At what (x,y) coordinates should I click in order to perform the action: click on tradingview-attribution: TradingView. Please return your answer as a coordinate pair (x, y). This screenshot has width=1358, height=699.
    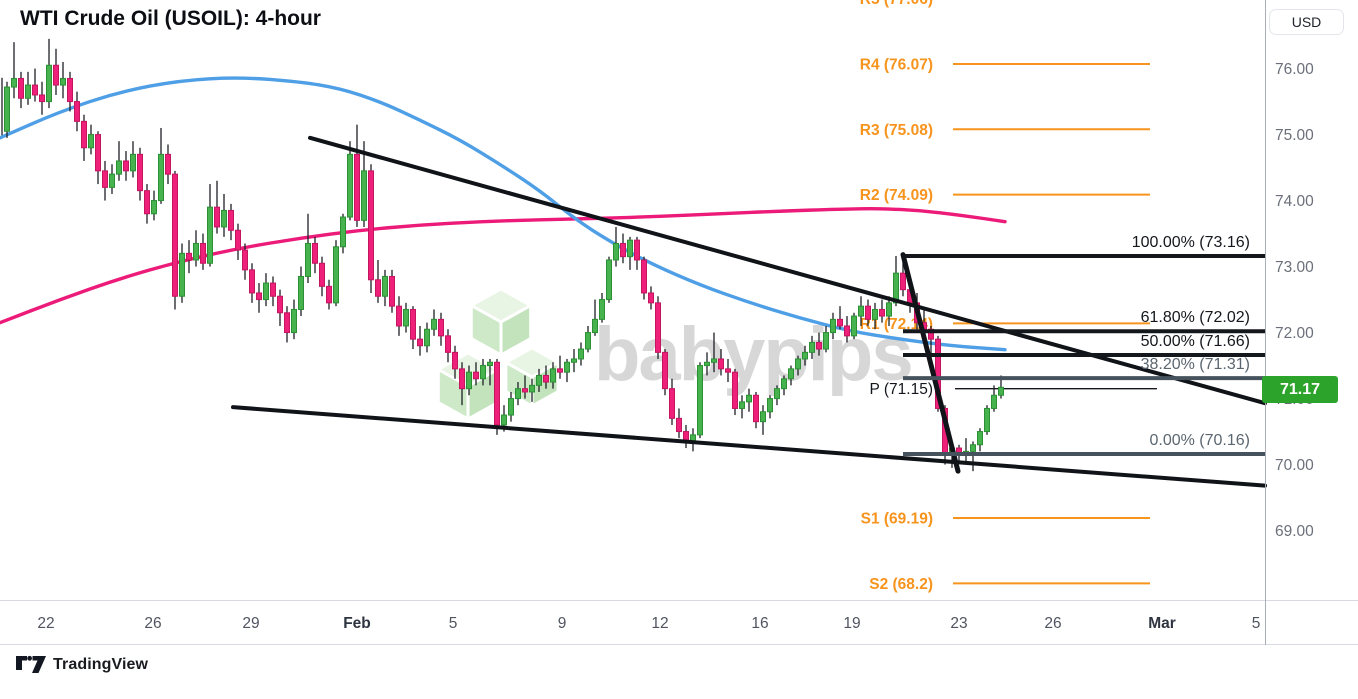
    Looking at the image, I should click on (82, 664).